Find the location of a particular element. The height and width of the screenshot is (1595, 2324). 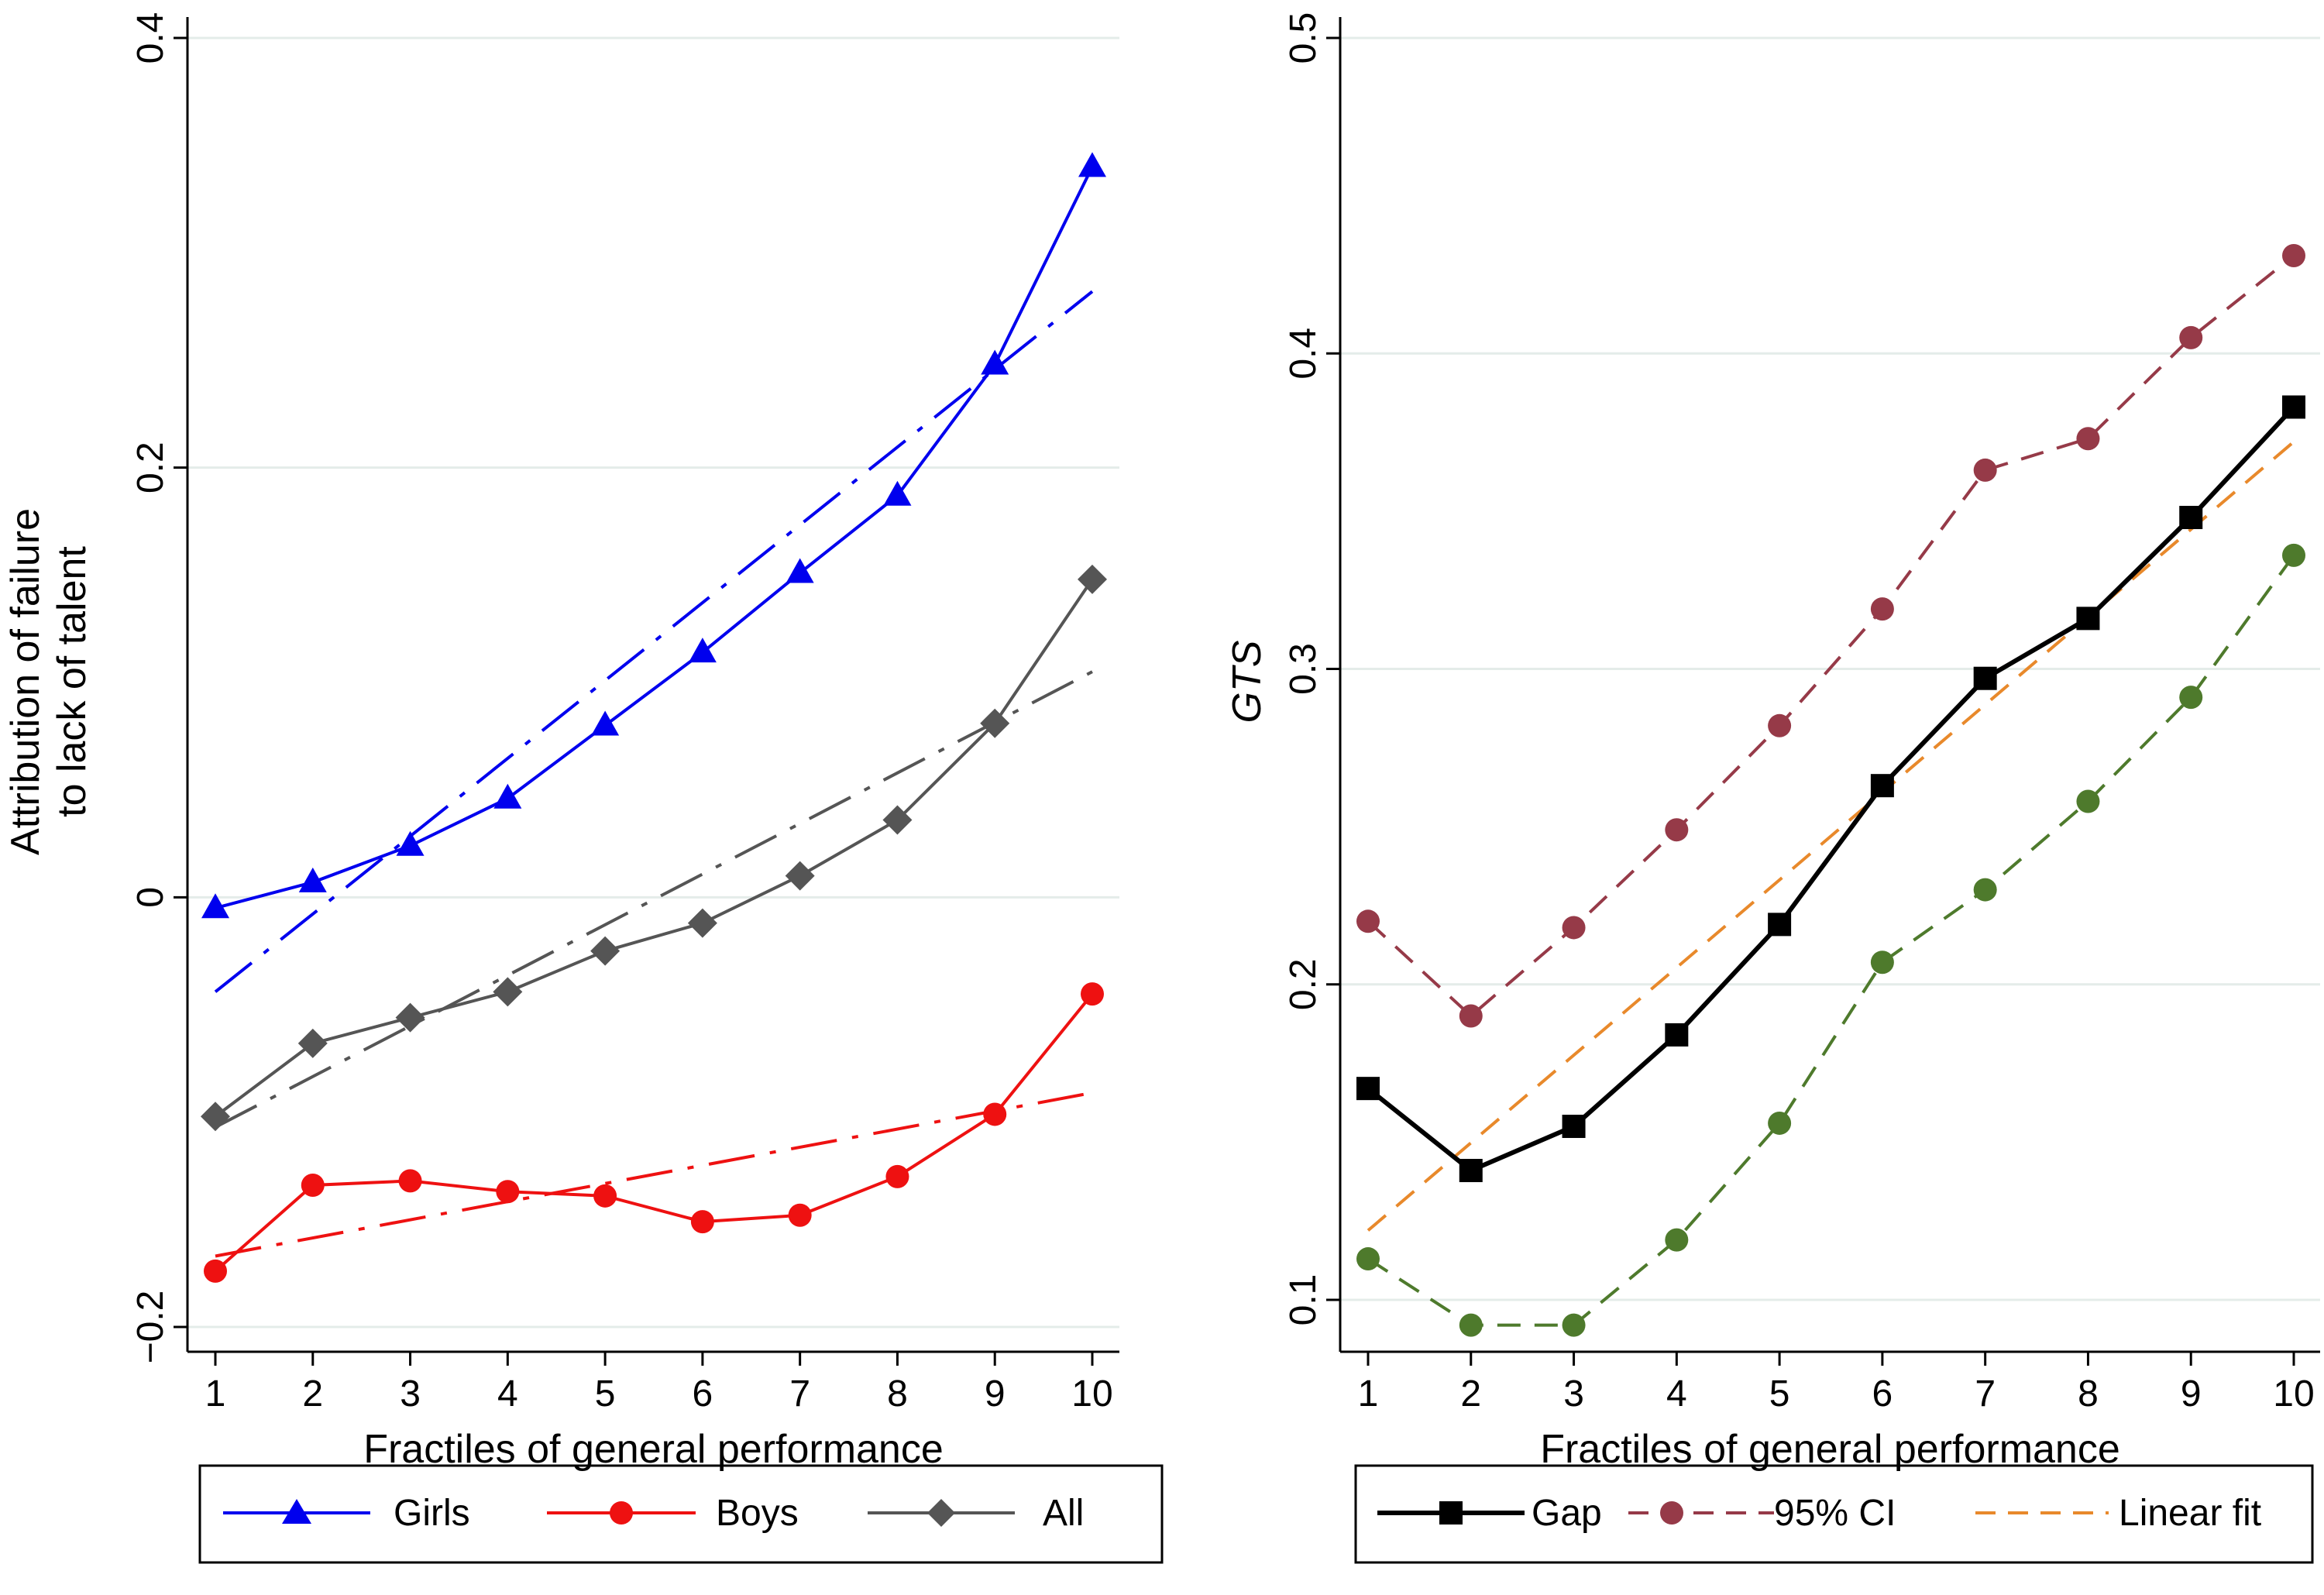

fit-line-boys is located at coordinates (654, 1174).